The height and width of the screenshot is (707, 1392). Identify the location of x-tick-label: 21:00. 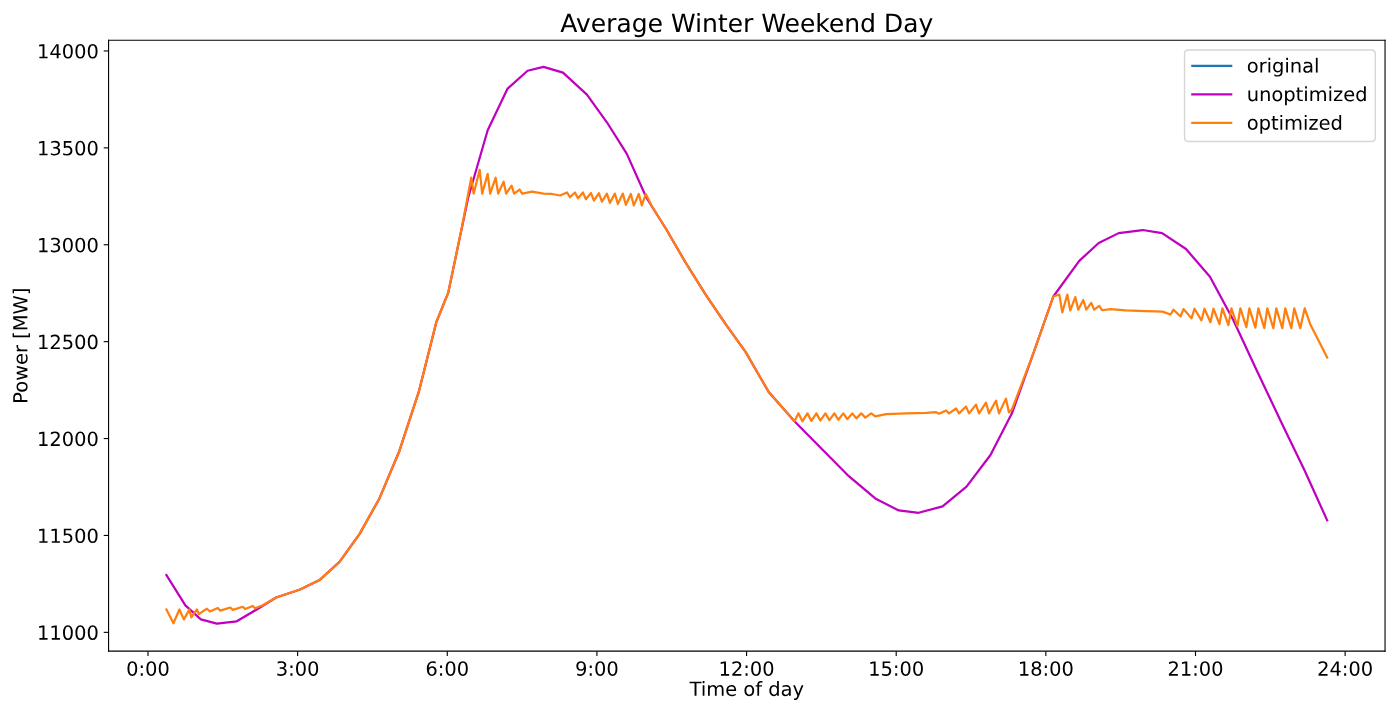
(1195, 668).